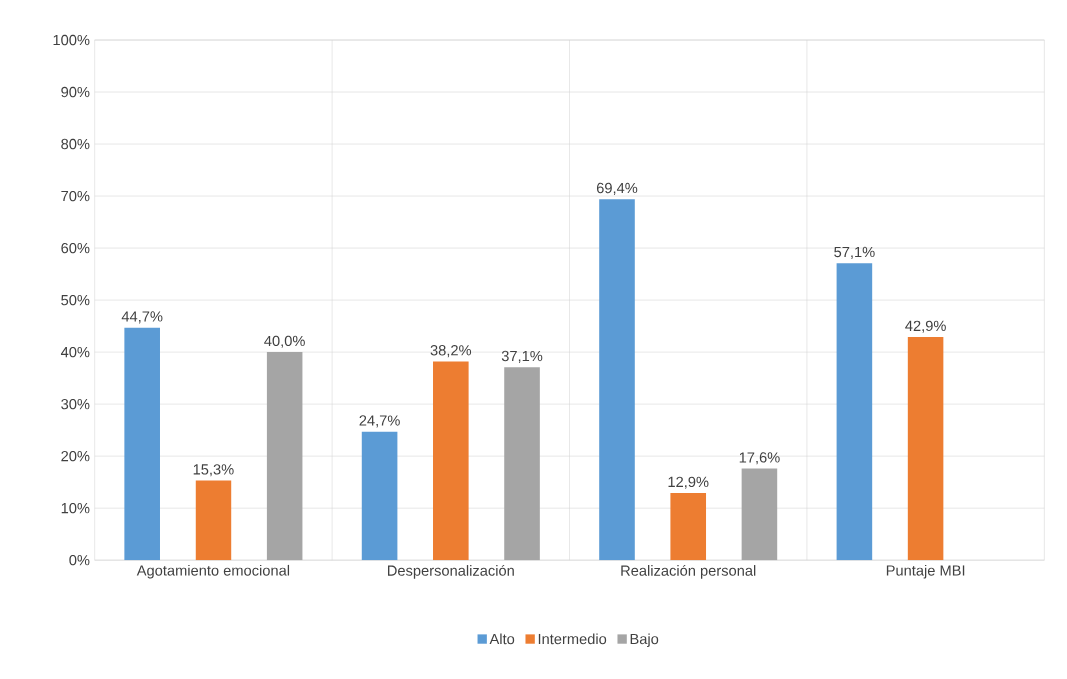 Image resolution: width=1067 pixels, height=679 pixels. What do you see at coordinates (71, 40) in the screenshot?
I see `y-tick-label: 100%` at bounding box center [71, 40].